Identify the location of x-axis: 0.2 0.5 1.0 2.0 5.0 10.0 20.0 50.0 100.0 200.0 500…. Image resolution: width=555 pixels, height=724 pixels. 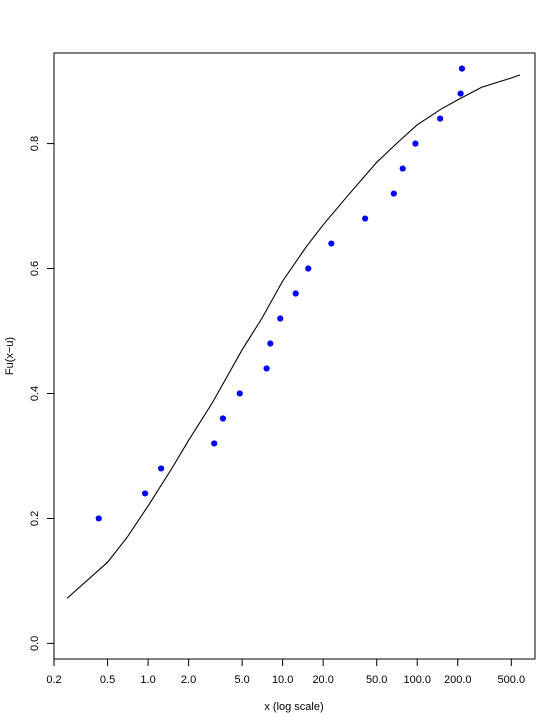
(285, 672).